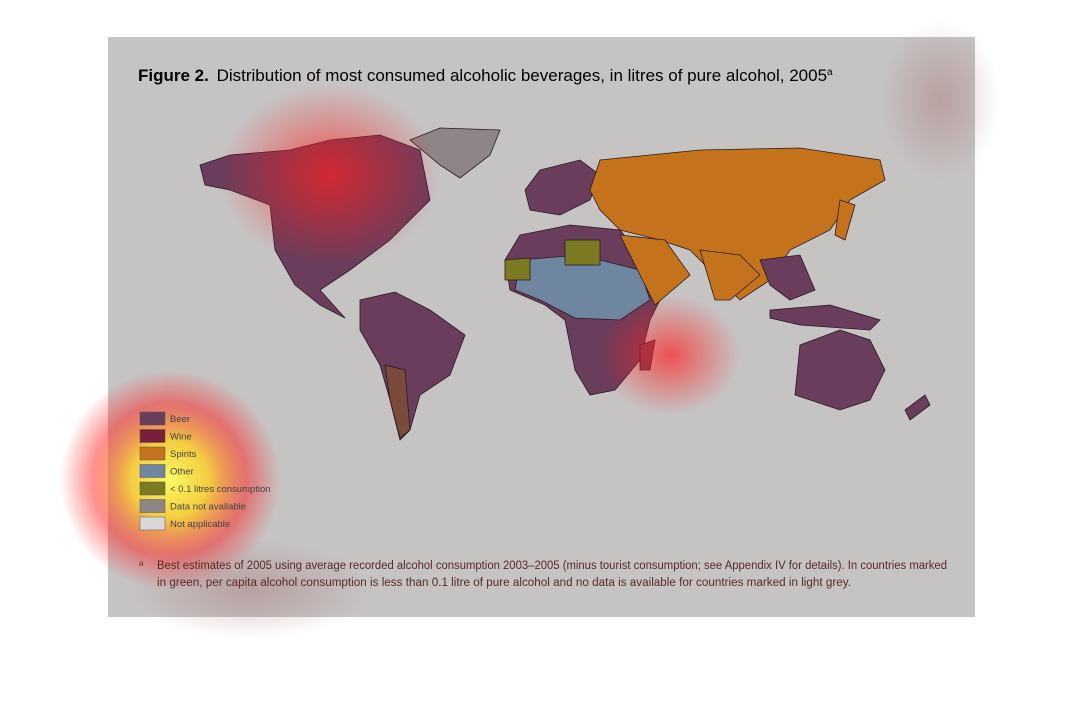 This screenshot has width=1082, height=712. I want to click on legend-label: Beer, so click(180, 419).